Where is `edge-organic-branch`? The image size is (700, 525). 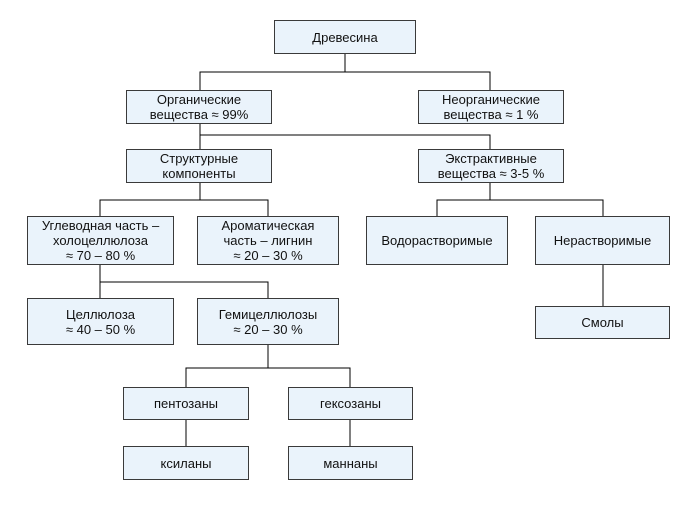
edge-organic-branch is located at coordinates (345, 141).